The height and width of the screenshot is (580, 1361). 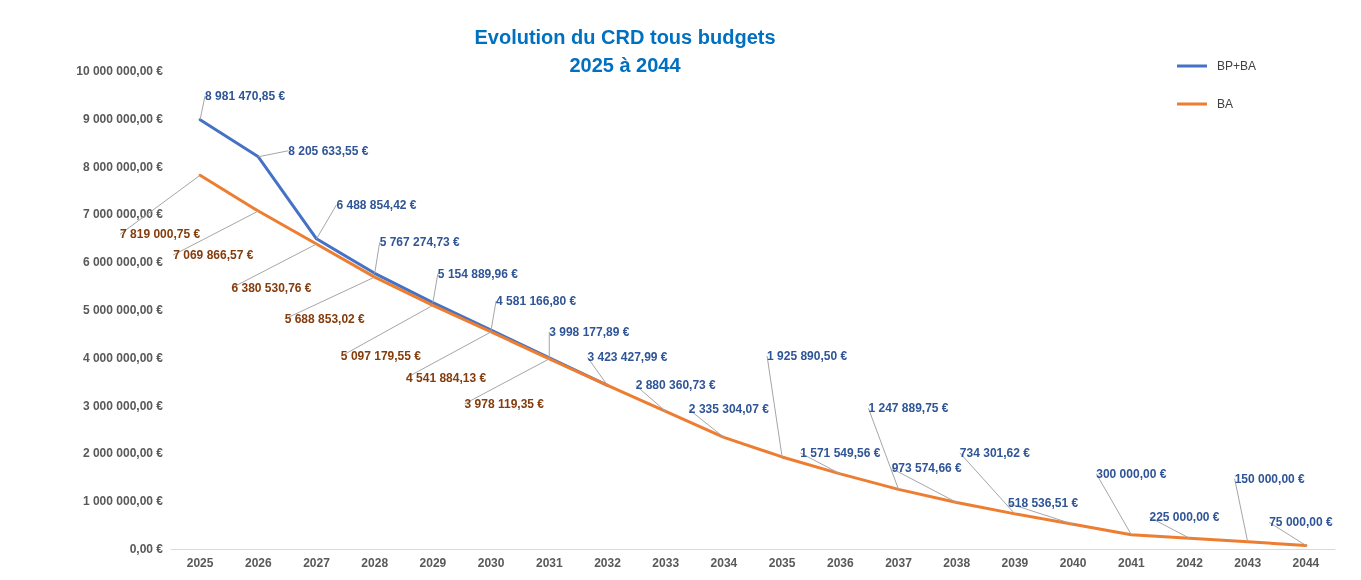 I want to click on x-tick-label: 2040, so click(x=1073, y=563).